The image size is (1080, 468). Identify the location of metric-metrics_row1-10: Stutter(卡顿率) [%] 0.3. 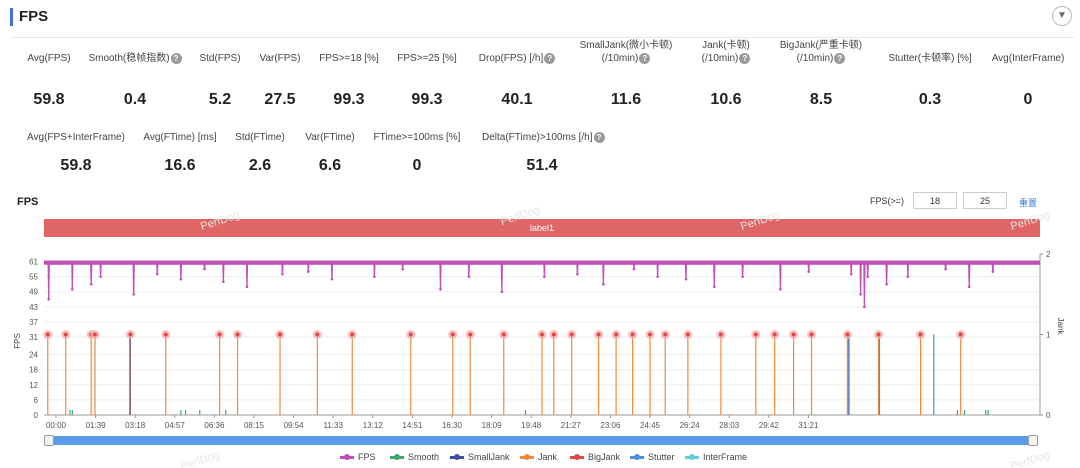
(930, 80).